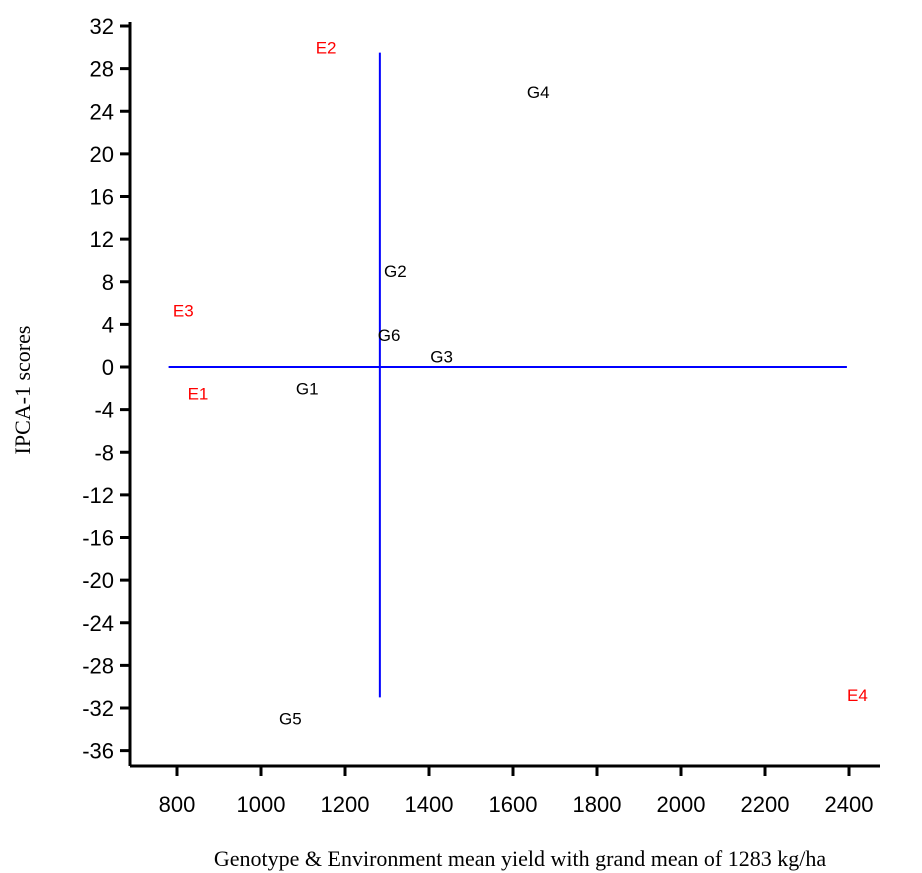 The image size is (922, 873). I want to click on y-tick-label: -8, so click(104, 452).